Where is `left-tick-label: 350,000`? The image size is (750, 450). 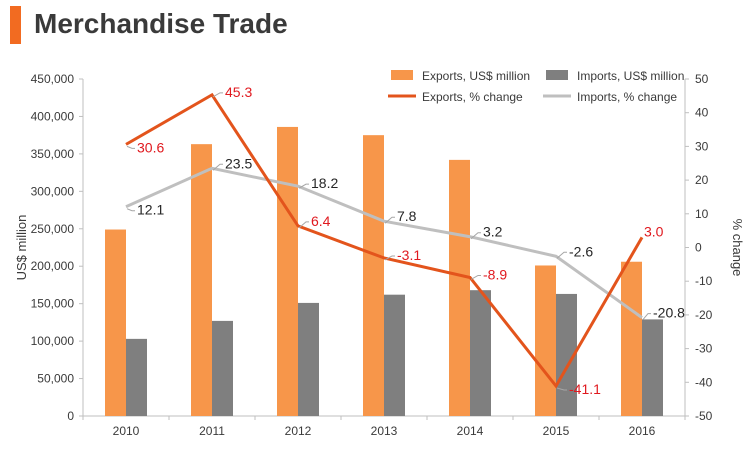 left-tick-label: 350,000 is located at coordinates (53, 154).